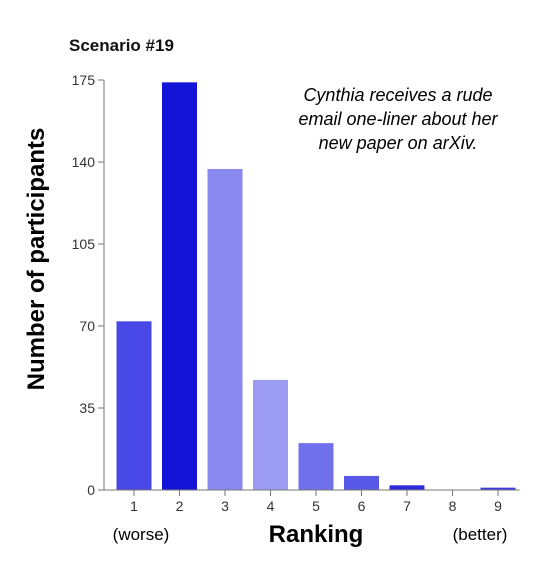 The image size is (548, 577). I want to click on y-tick-label: 105, so click(84, 244).